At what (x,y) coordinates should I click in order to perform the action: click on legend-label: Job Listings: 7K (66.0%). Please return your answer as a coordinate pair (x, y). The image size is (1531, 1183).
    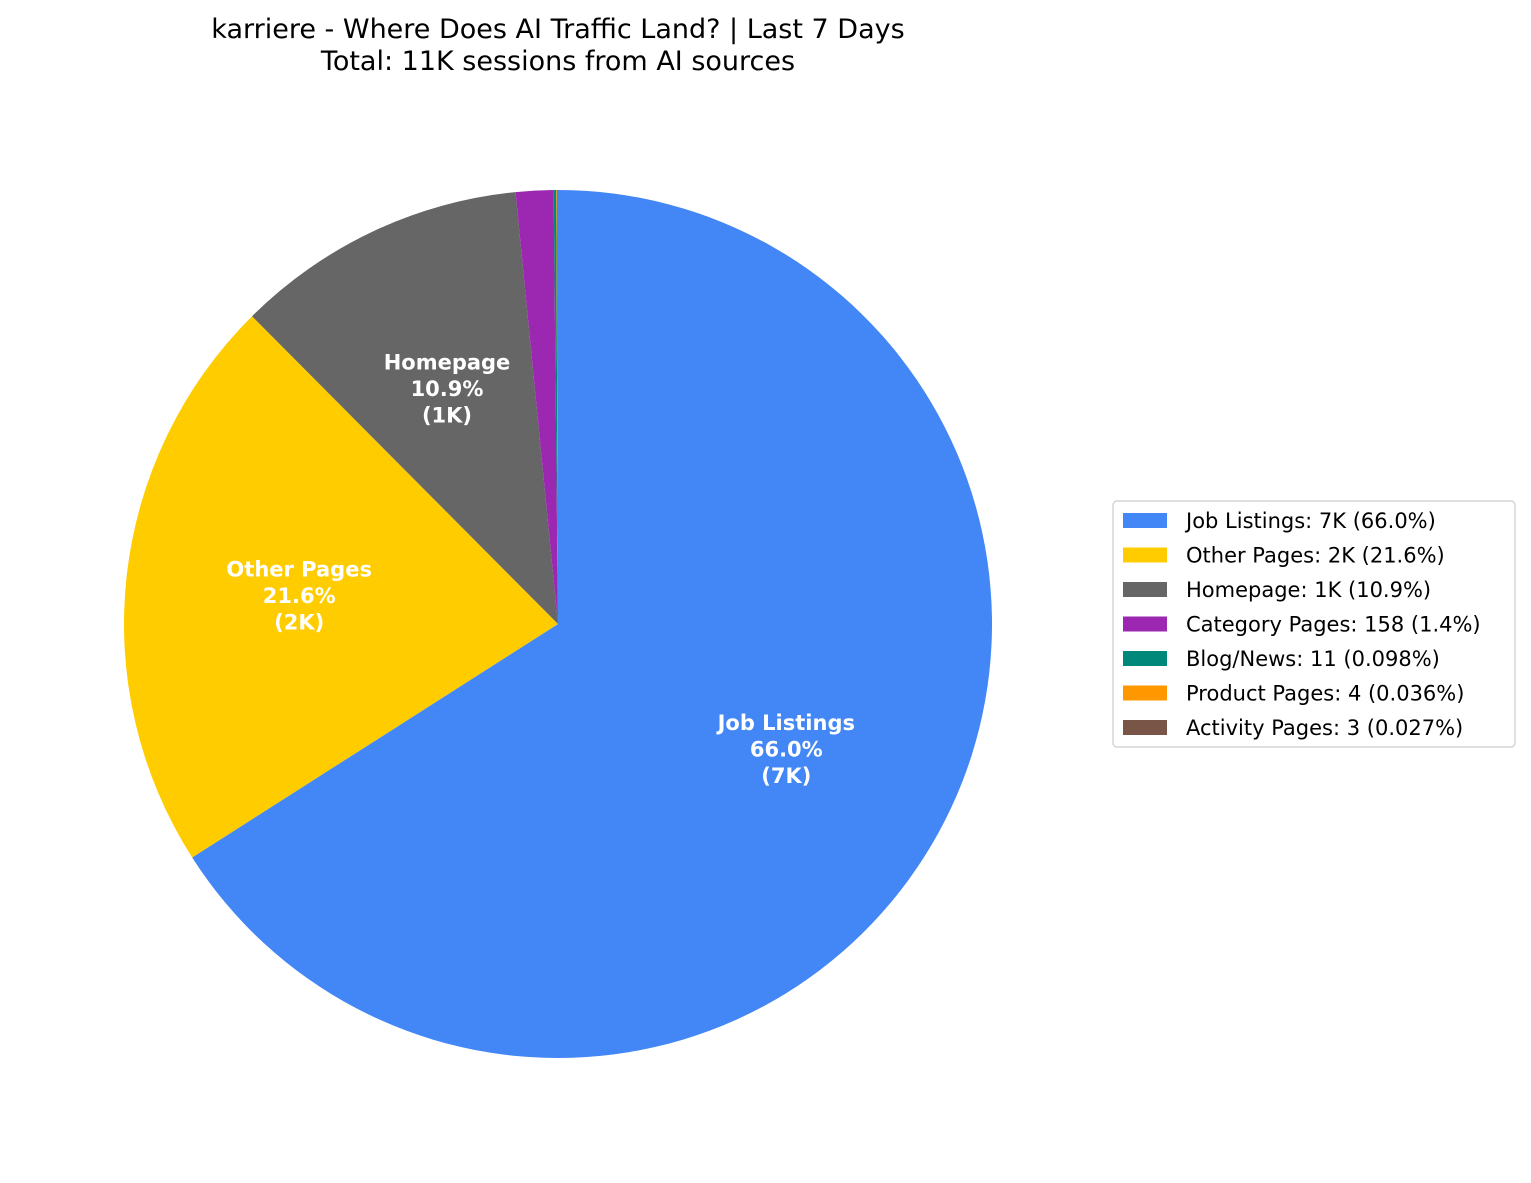
    Looking at the image, I should click on (1310, 521).